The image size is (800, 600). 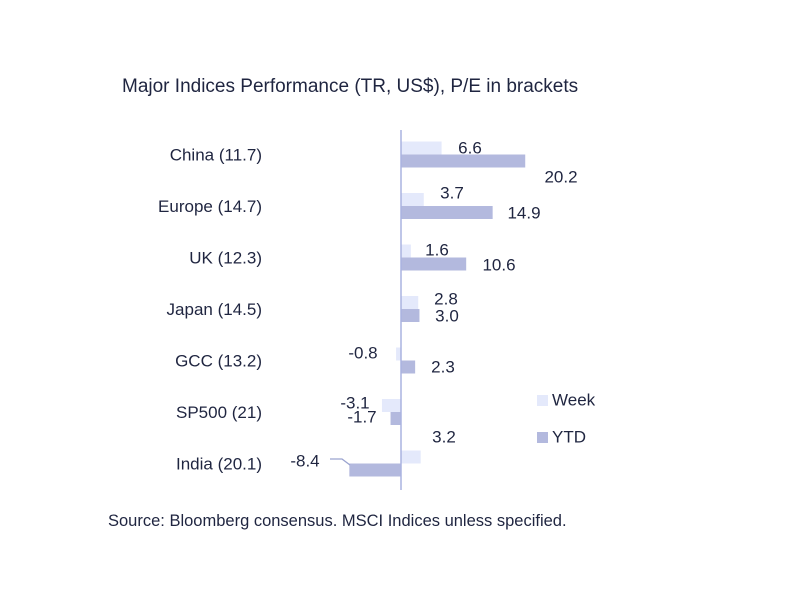 I want to click on ytd-value-label: 2.3, so click(x=443, y=366).